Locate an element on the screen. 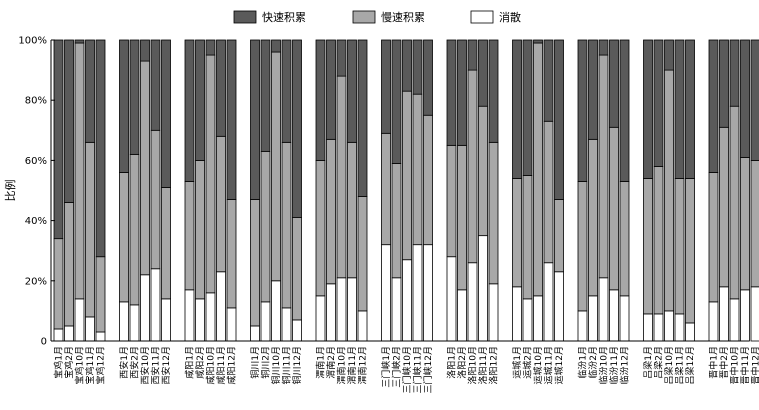 The width and height of the screenshot is (759, 410). legend-label: 消散 is located at coordinates (510, 17).